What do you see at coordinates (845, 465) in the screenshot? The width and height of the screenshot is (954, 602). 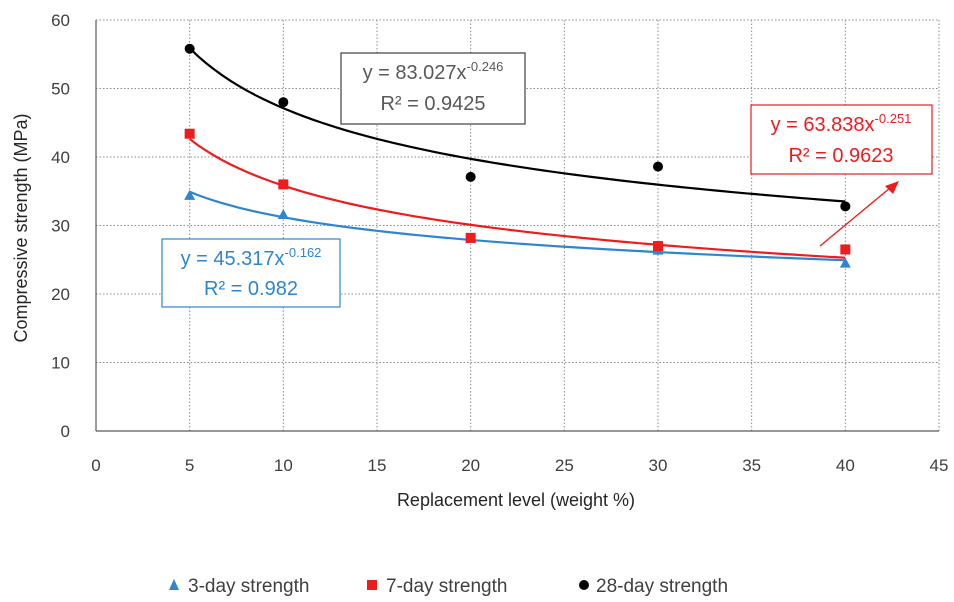 I see `x-tick-label: 40` at bounding box center [845, 465].